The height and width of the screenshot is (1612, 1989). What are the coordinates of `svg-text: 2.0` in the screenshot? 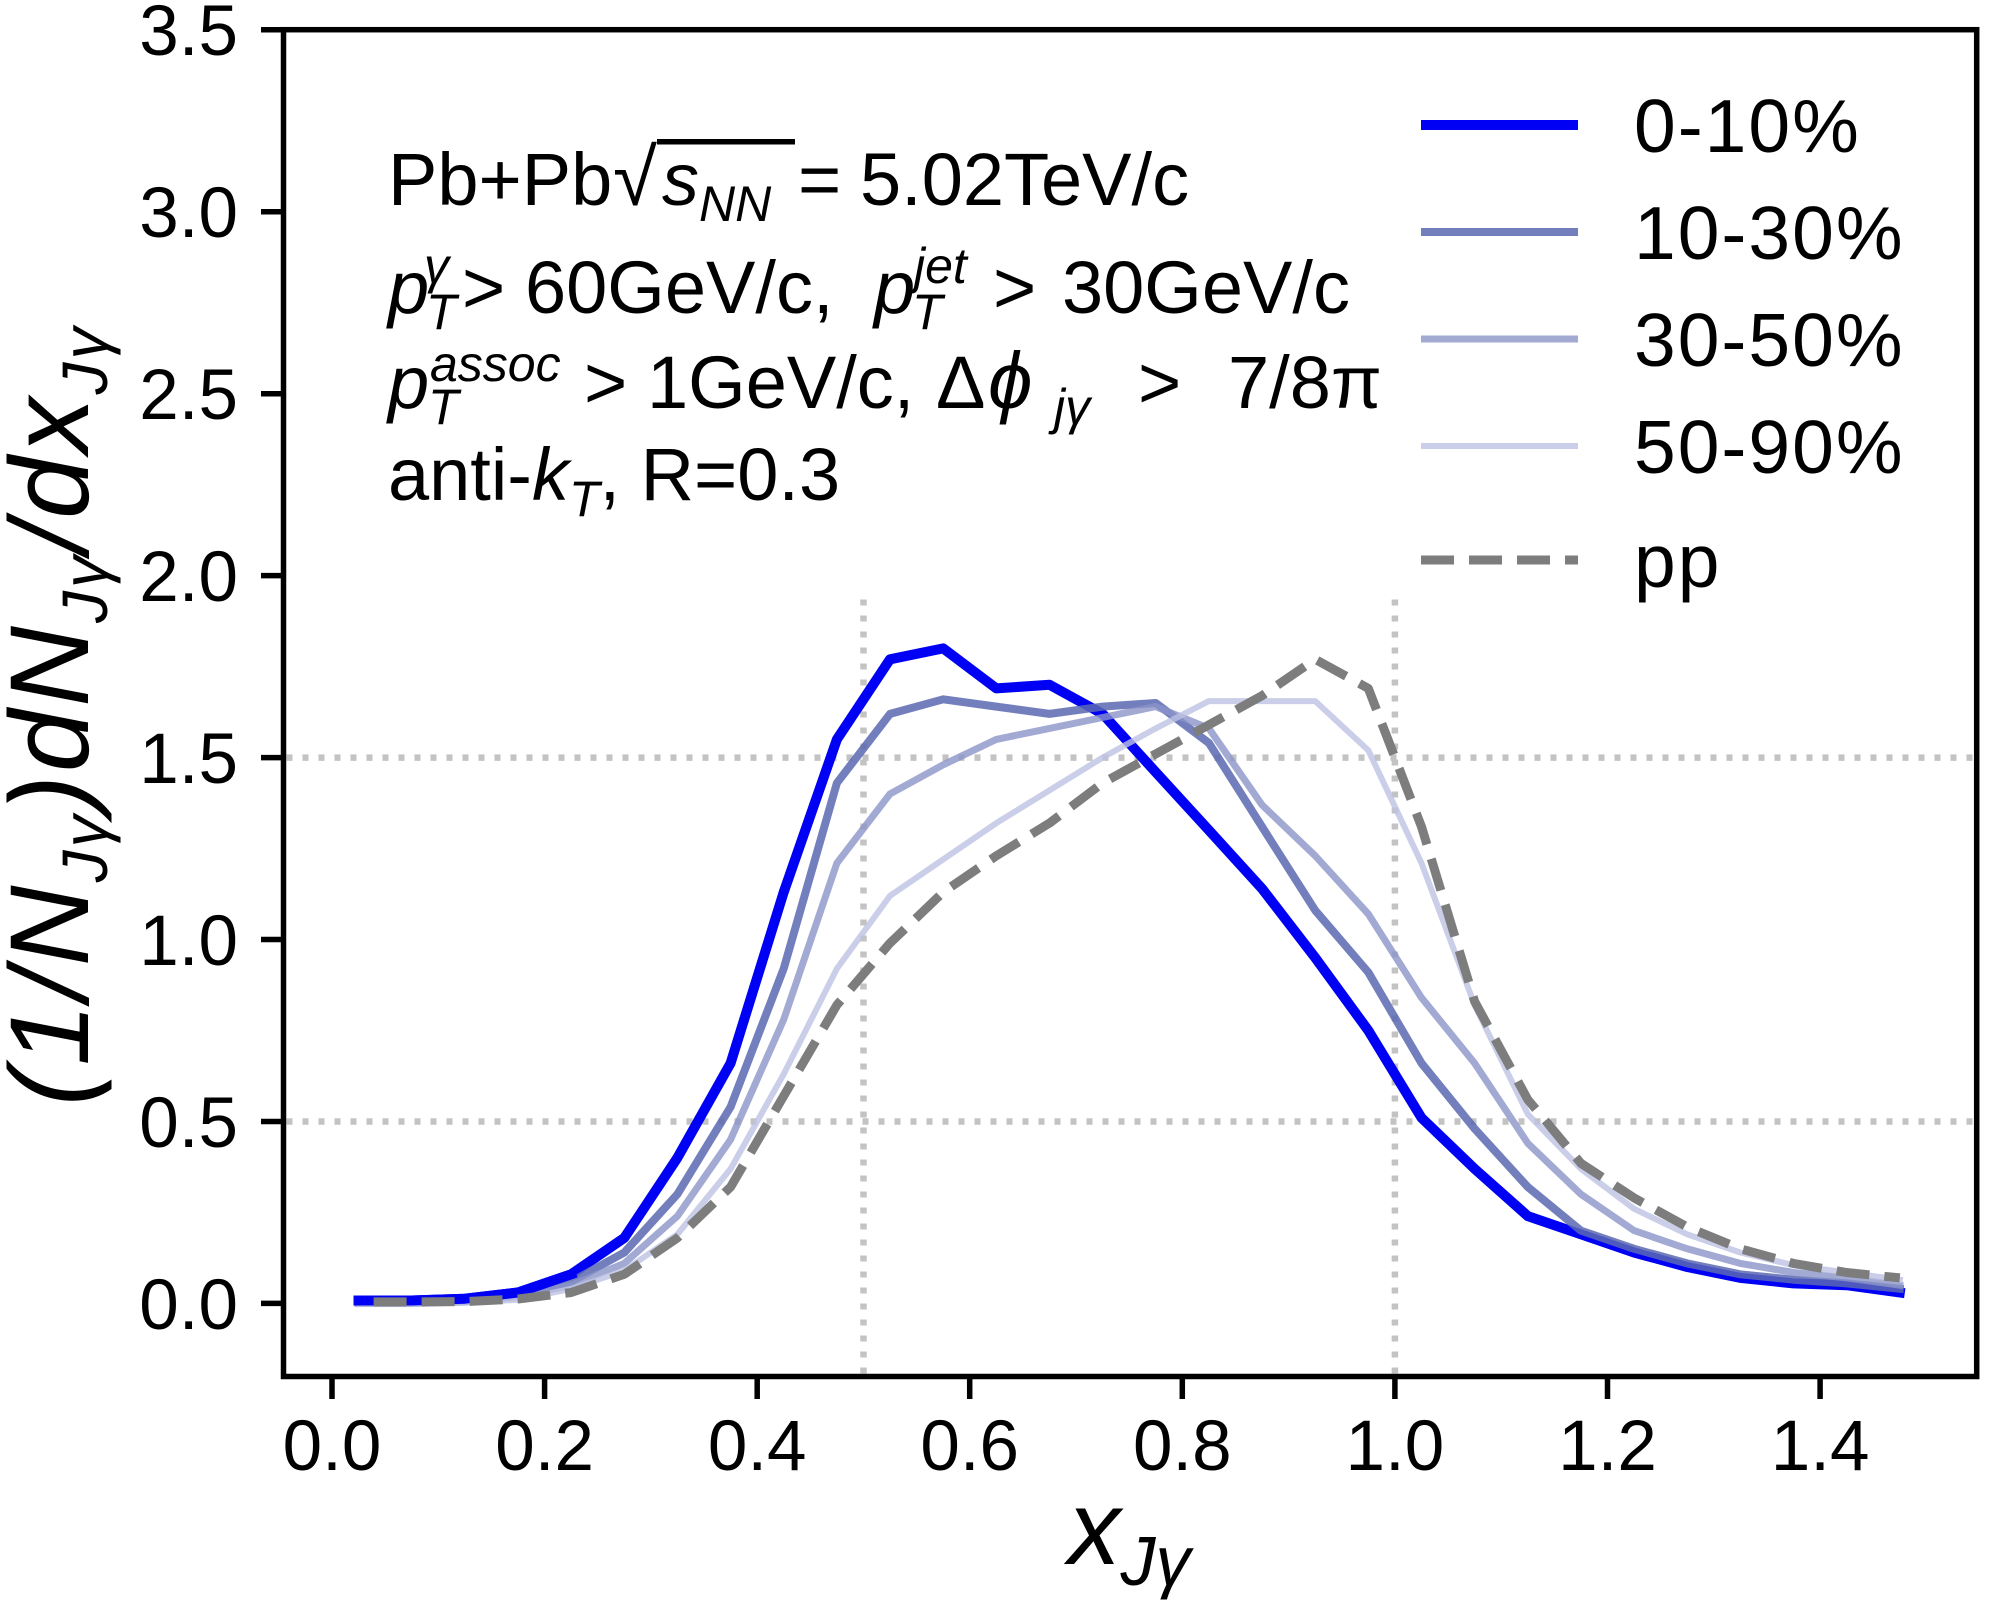 It's located at (188, 577).